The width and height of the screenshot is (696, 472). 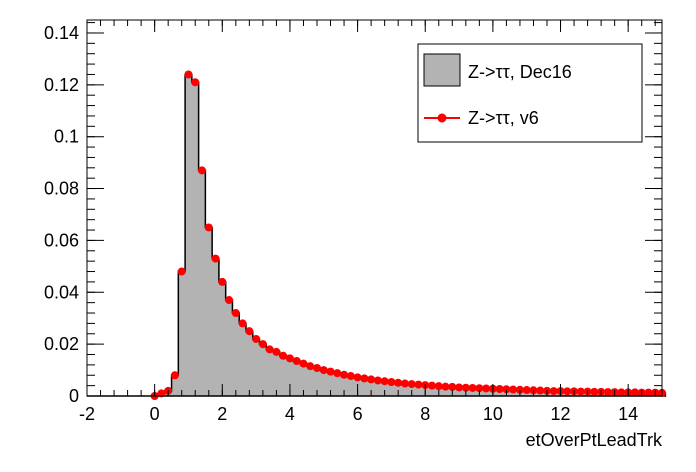 I want to click on legend-label-dec16: Z->ττ, Dec16, so click(x=520, y=72).